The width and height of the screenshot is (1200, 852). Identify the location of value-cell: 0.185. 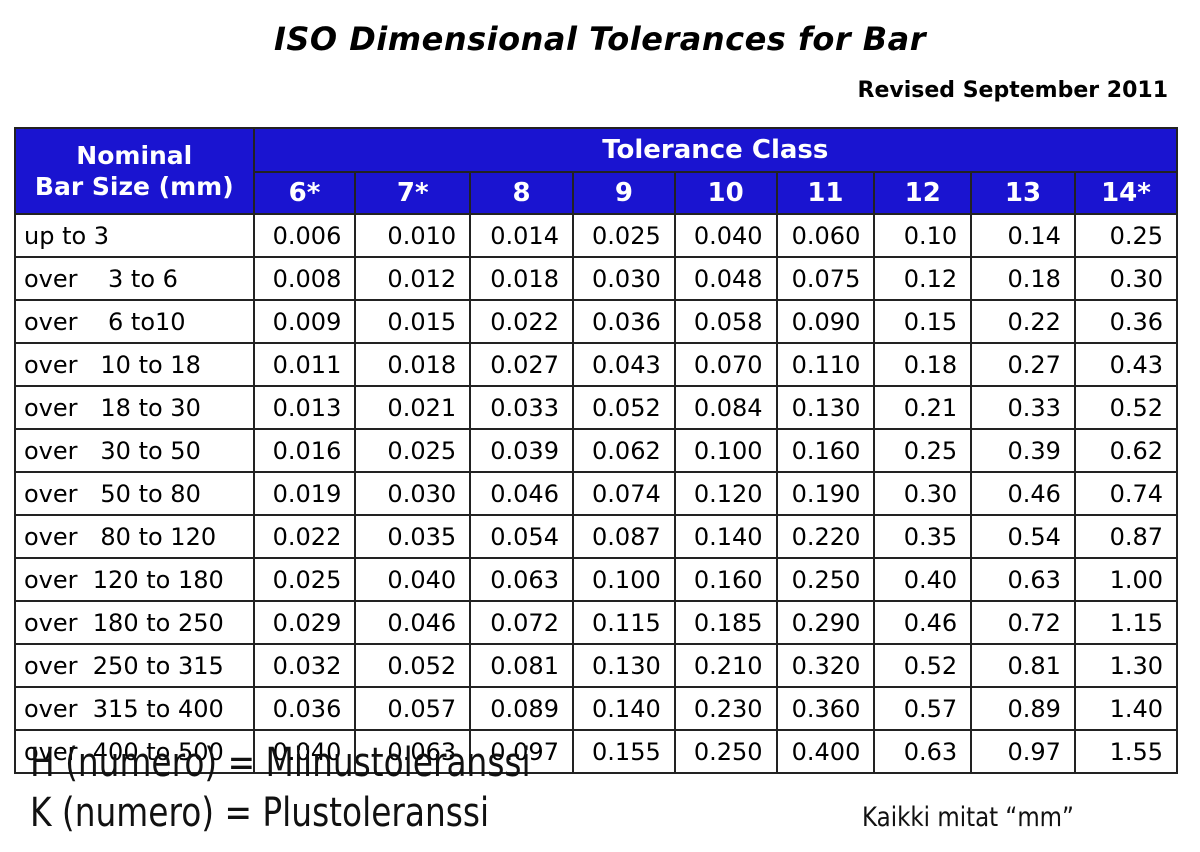
(725, 622).